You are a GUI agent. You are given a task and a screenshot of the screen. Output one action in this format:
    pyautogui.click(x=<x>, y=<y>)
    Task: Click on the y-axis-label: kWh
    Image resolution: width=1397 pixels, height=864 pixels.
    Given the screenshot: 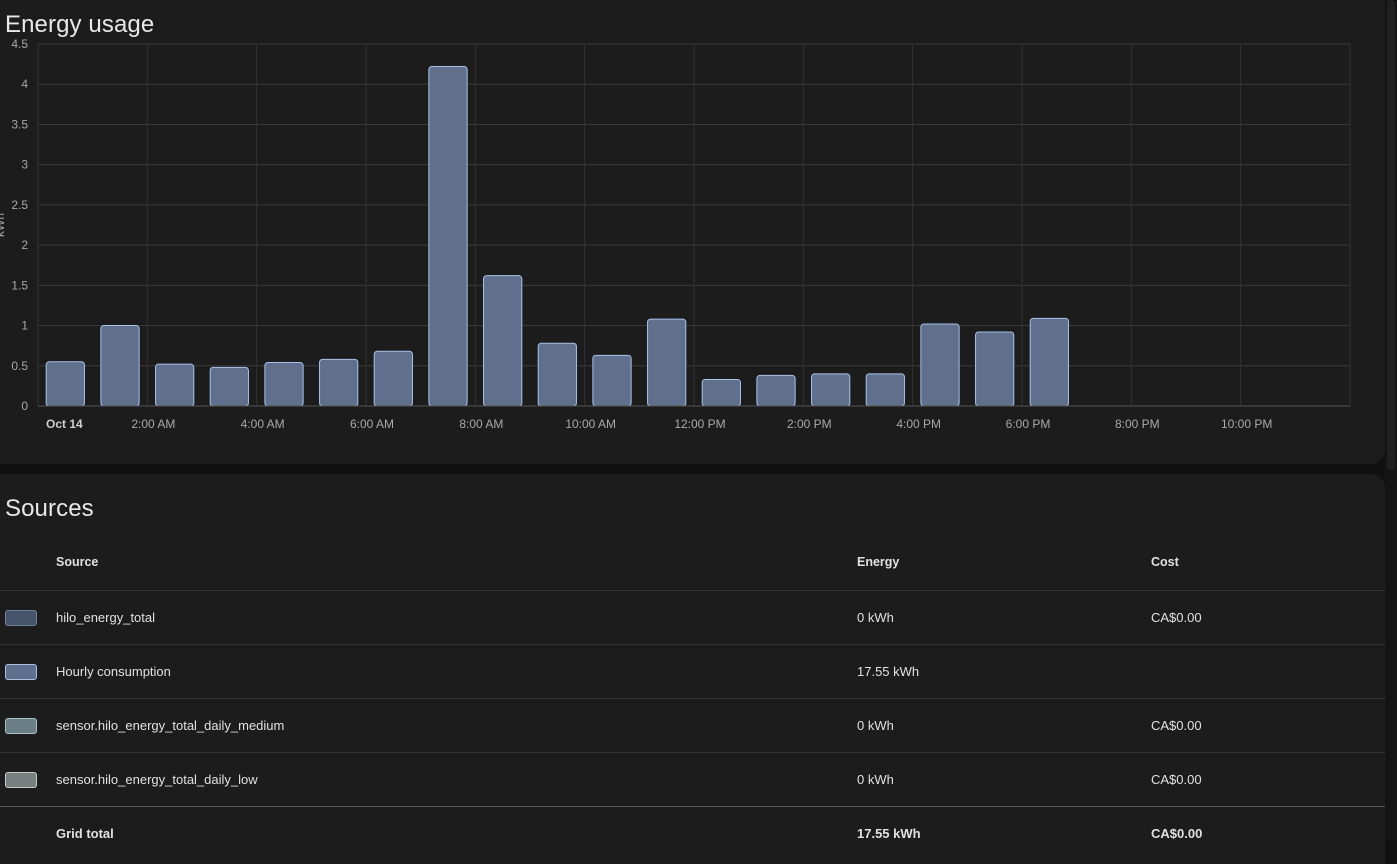 What is the action you would take?
    pyautogui.click(x=3, y=225)
    